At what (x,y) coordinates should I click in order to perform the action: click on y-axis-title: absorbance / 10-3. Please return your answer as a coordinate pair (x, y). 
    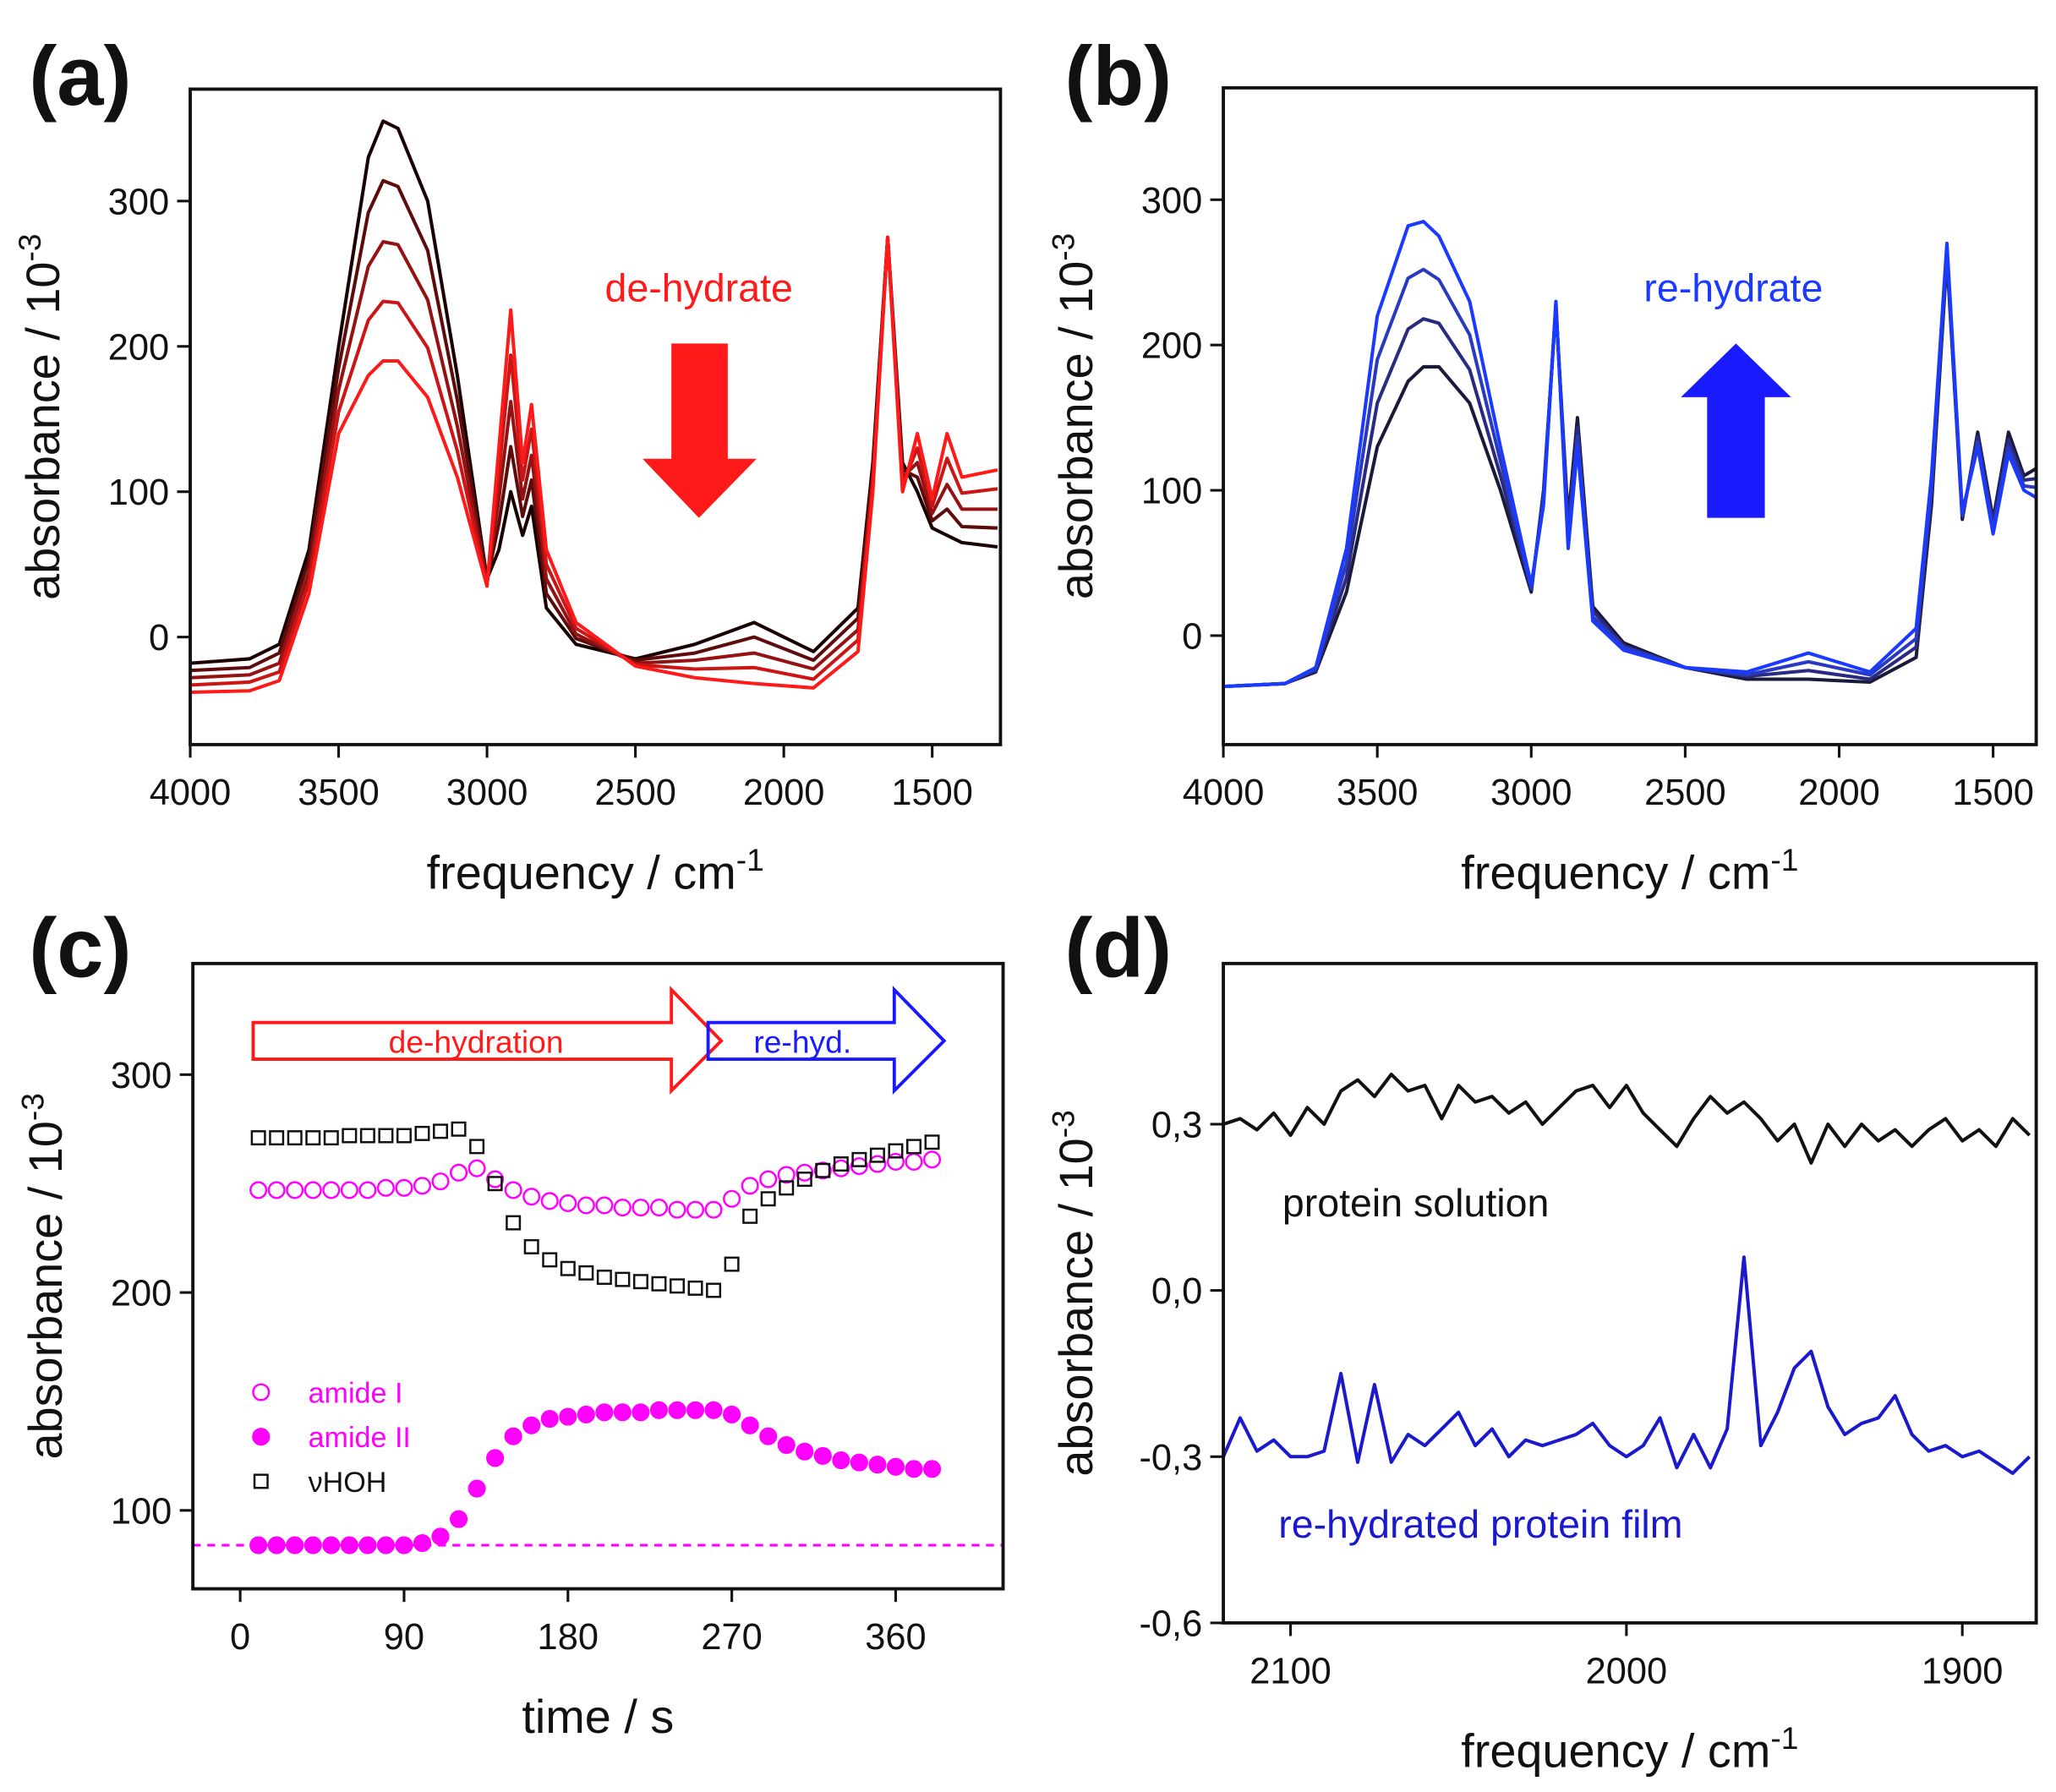
    Looking at the image, I should click on (1074, 416).